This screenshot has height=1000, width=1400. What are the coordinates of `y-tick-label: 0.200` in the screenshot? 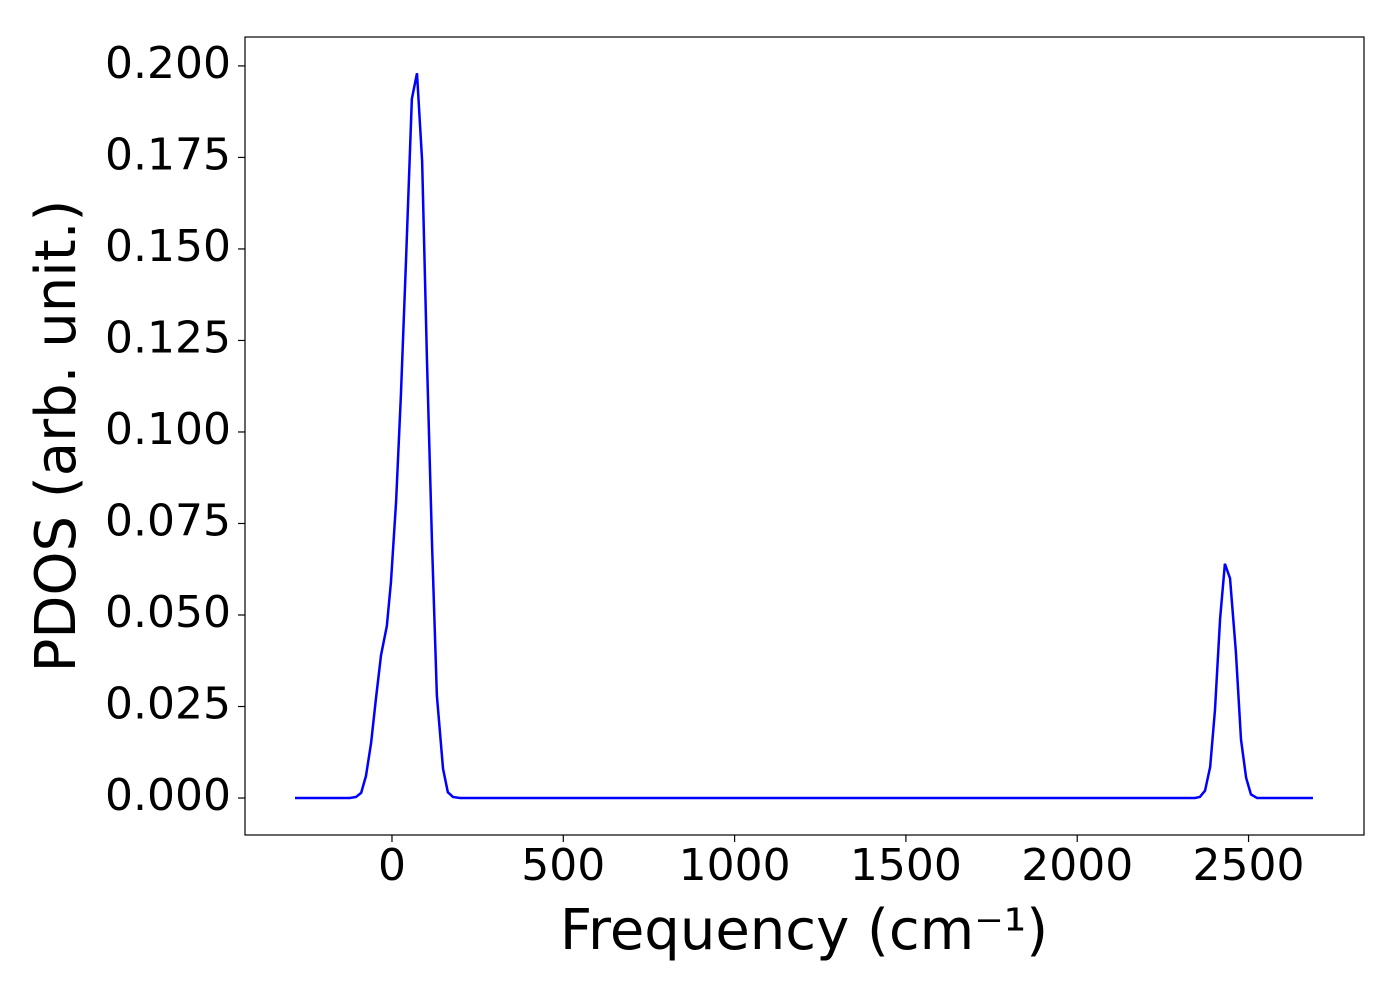 It's located at (168, 63).